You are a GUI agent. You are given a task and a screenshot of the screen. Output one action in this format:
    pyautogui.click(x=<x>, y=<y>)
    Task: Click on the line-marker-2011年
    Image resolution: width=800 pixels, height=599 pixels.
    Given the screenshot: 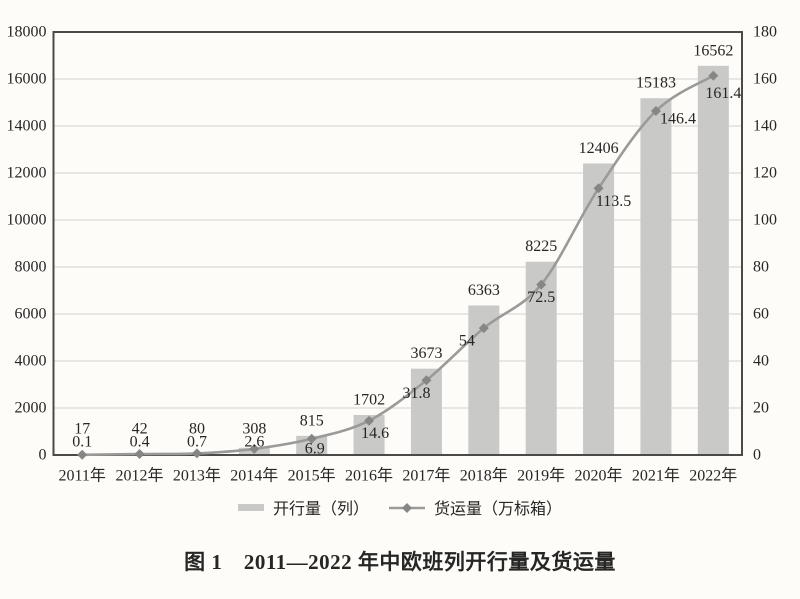 What is the action you would take?
    pyautogui.click(x=82, y=454)
    